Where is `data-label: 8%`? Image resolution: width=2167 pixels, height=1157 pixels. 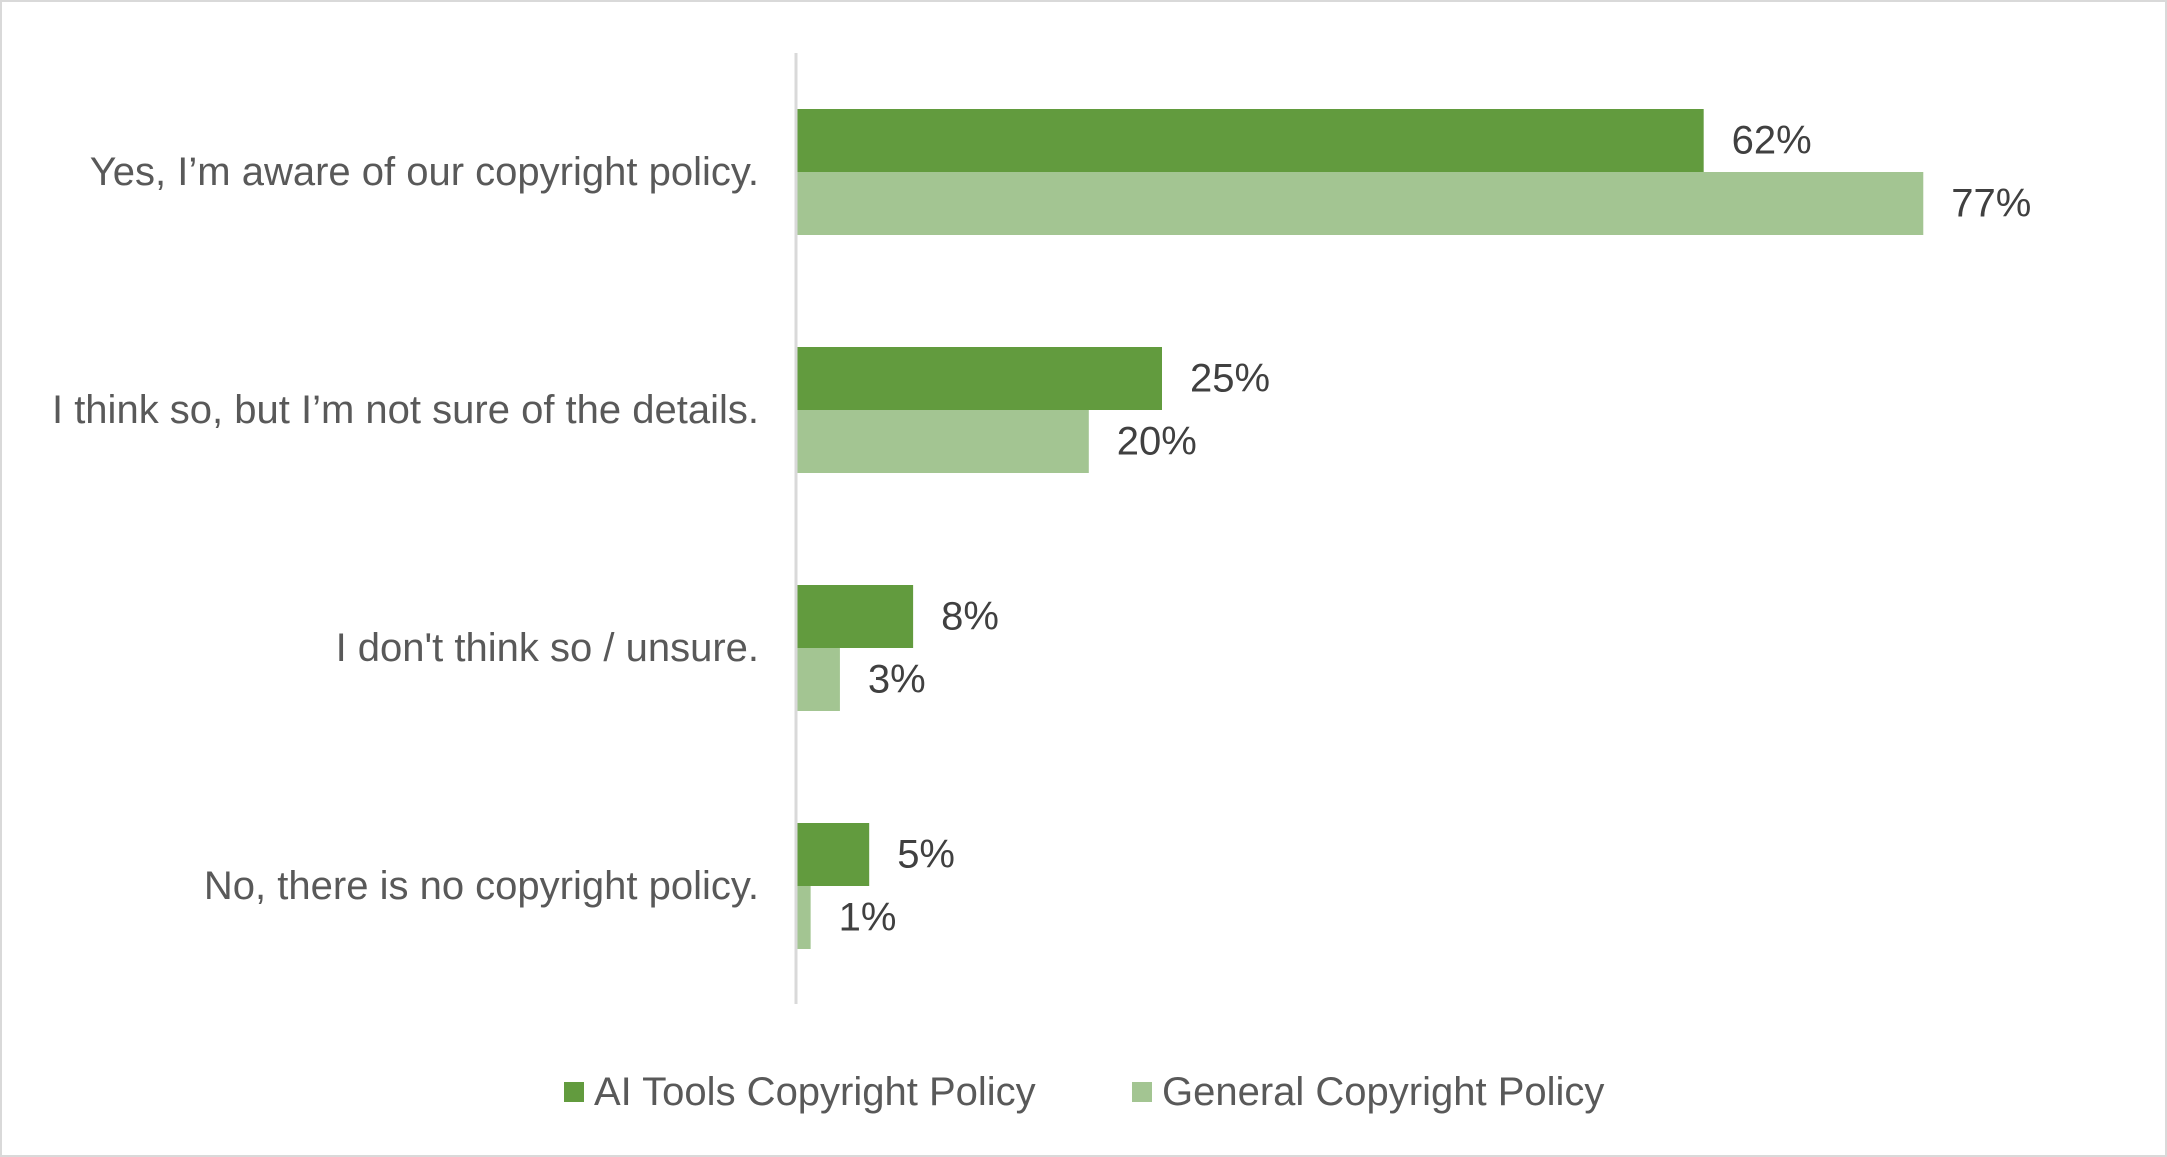 data-label: 8% is located at coordinates (970, 617).